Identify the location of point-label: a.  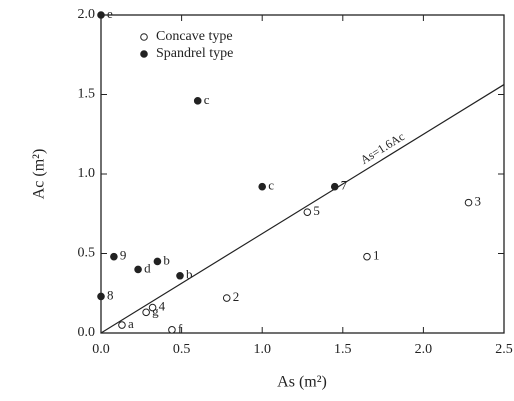
(131, 323).